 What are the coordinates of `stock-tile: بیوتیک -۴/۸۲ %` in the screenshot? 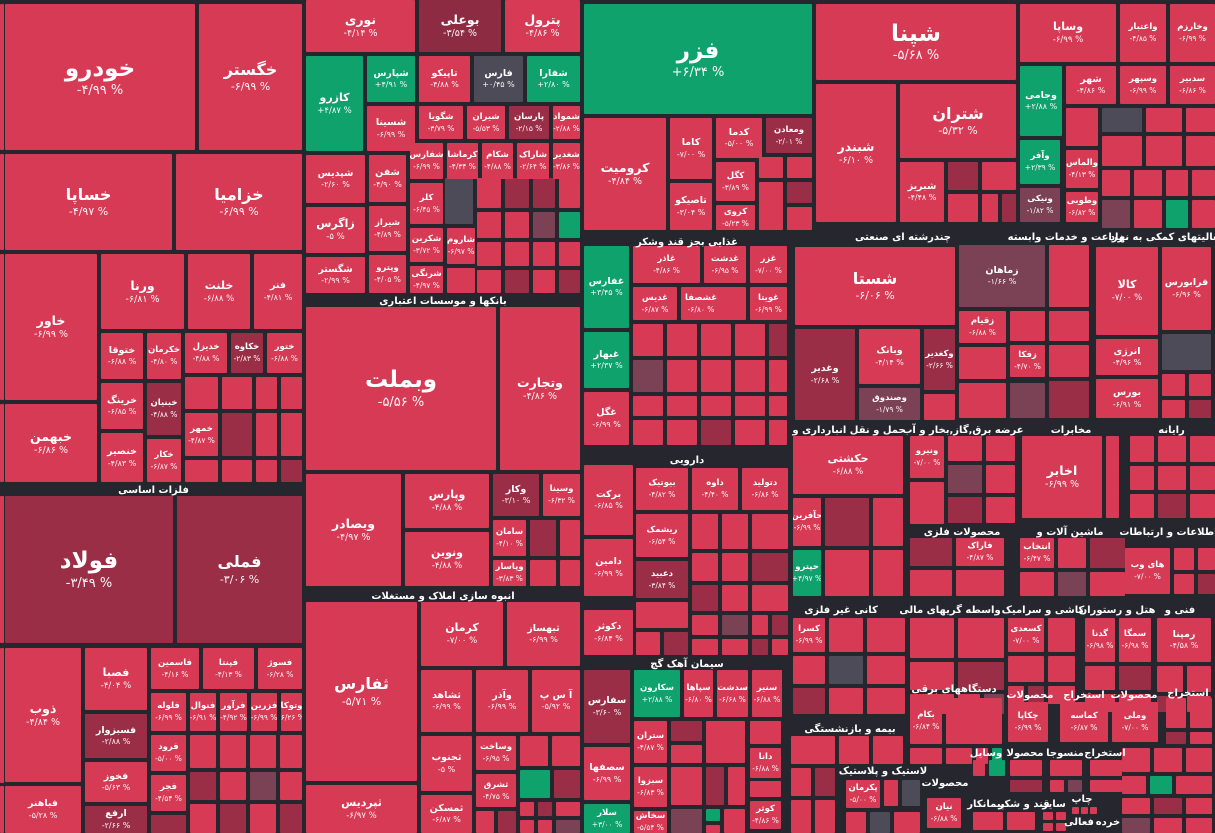 It's located at (662, 489).